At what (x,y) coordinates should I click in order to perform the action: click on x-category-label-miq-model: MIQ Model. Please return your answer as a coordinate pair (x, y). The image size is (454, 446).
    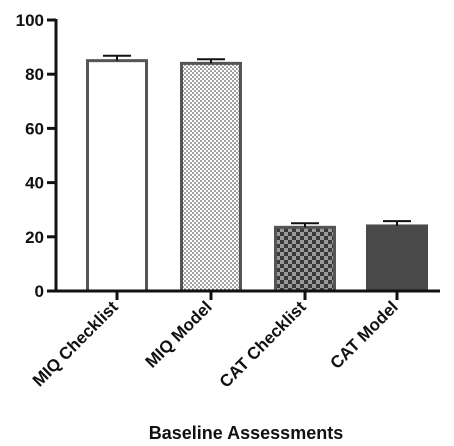
    Looking at the image, I should click on (179, 334).